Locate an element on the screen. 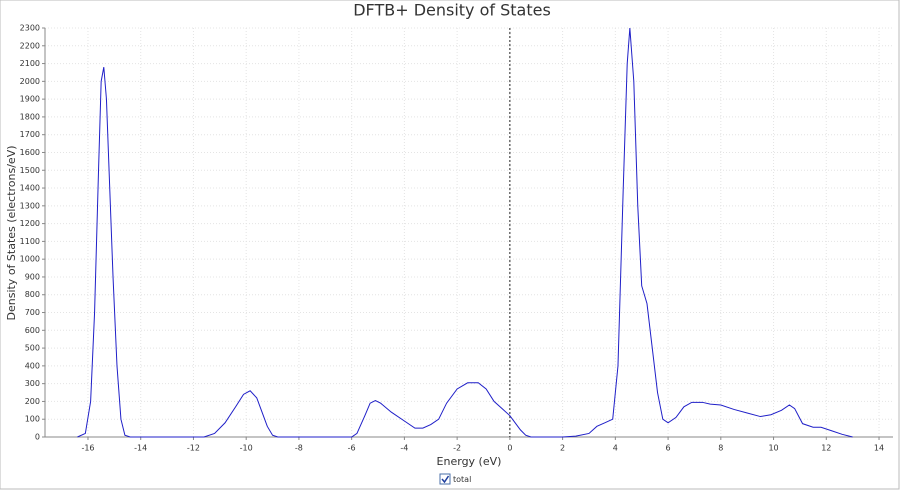 Image resolution: width=900 pixels, height=490 pixels. y-tick-label: 300 is located at coordinates (32, 383).